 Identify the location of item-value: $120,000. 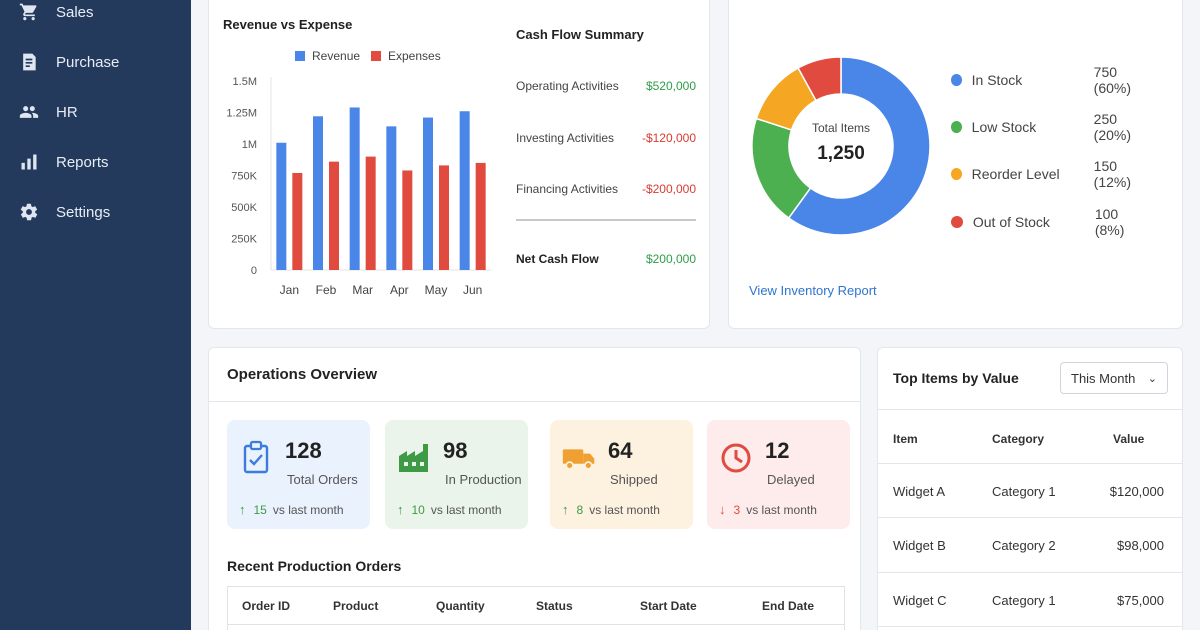
(1136, 491).